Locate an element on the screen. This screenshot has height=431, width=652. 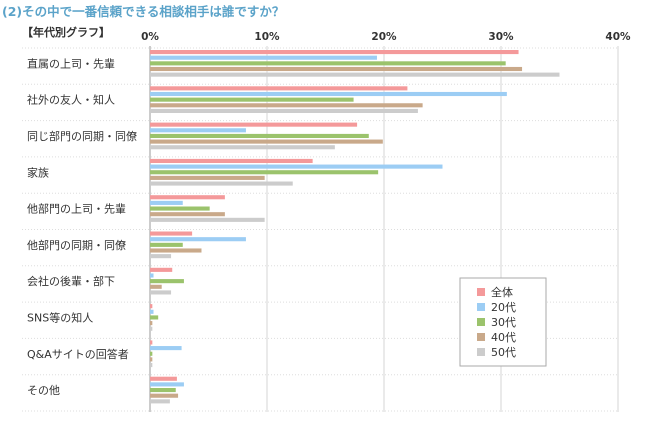
x-tick-label: 10% is located at coordinates (267, 37).